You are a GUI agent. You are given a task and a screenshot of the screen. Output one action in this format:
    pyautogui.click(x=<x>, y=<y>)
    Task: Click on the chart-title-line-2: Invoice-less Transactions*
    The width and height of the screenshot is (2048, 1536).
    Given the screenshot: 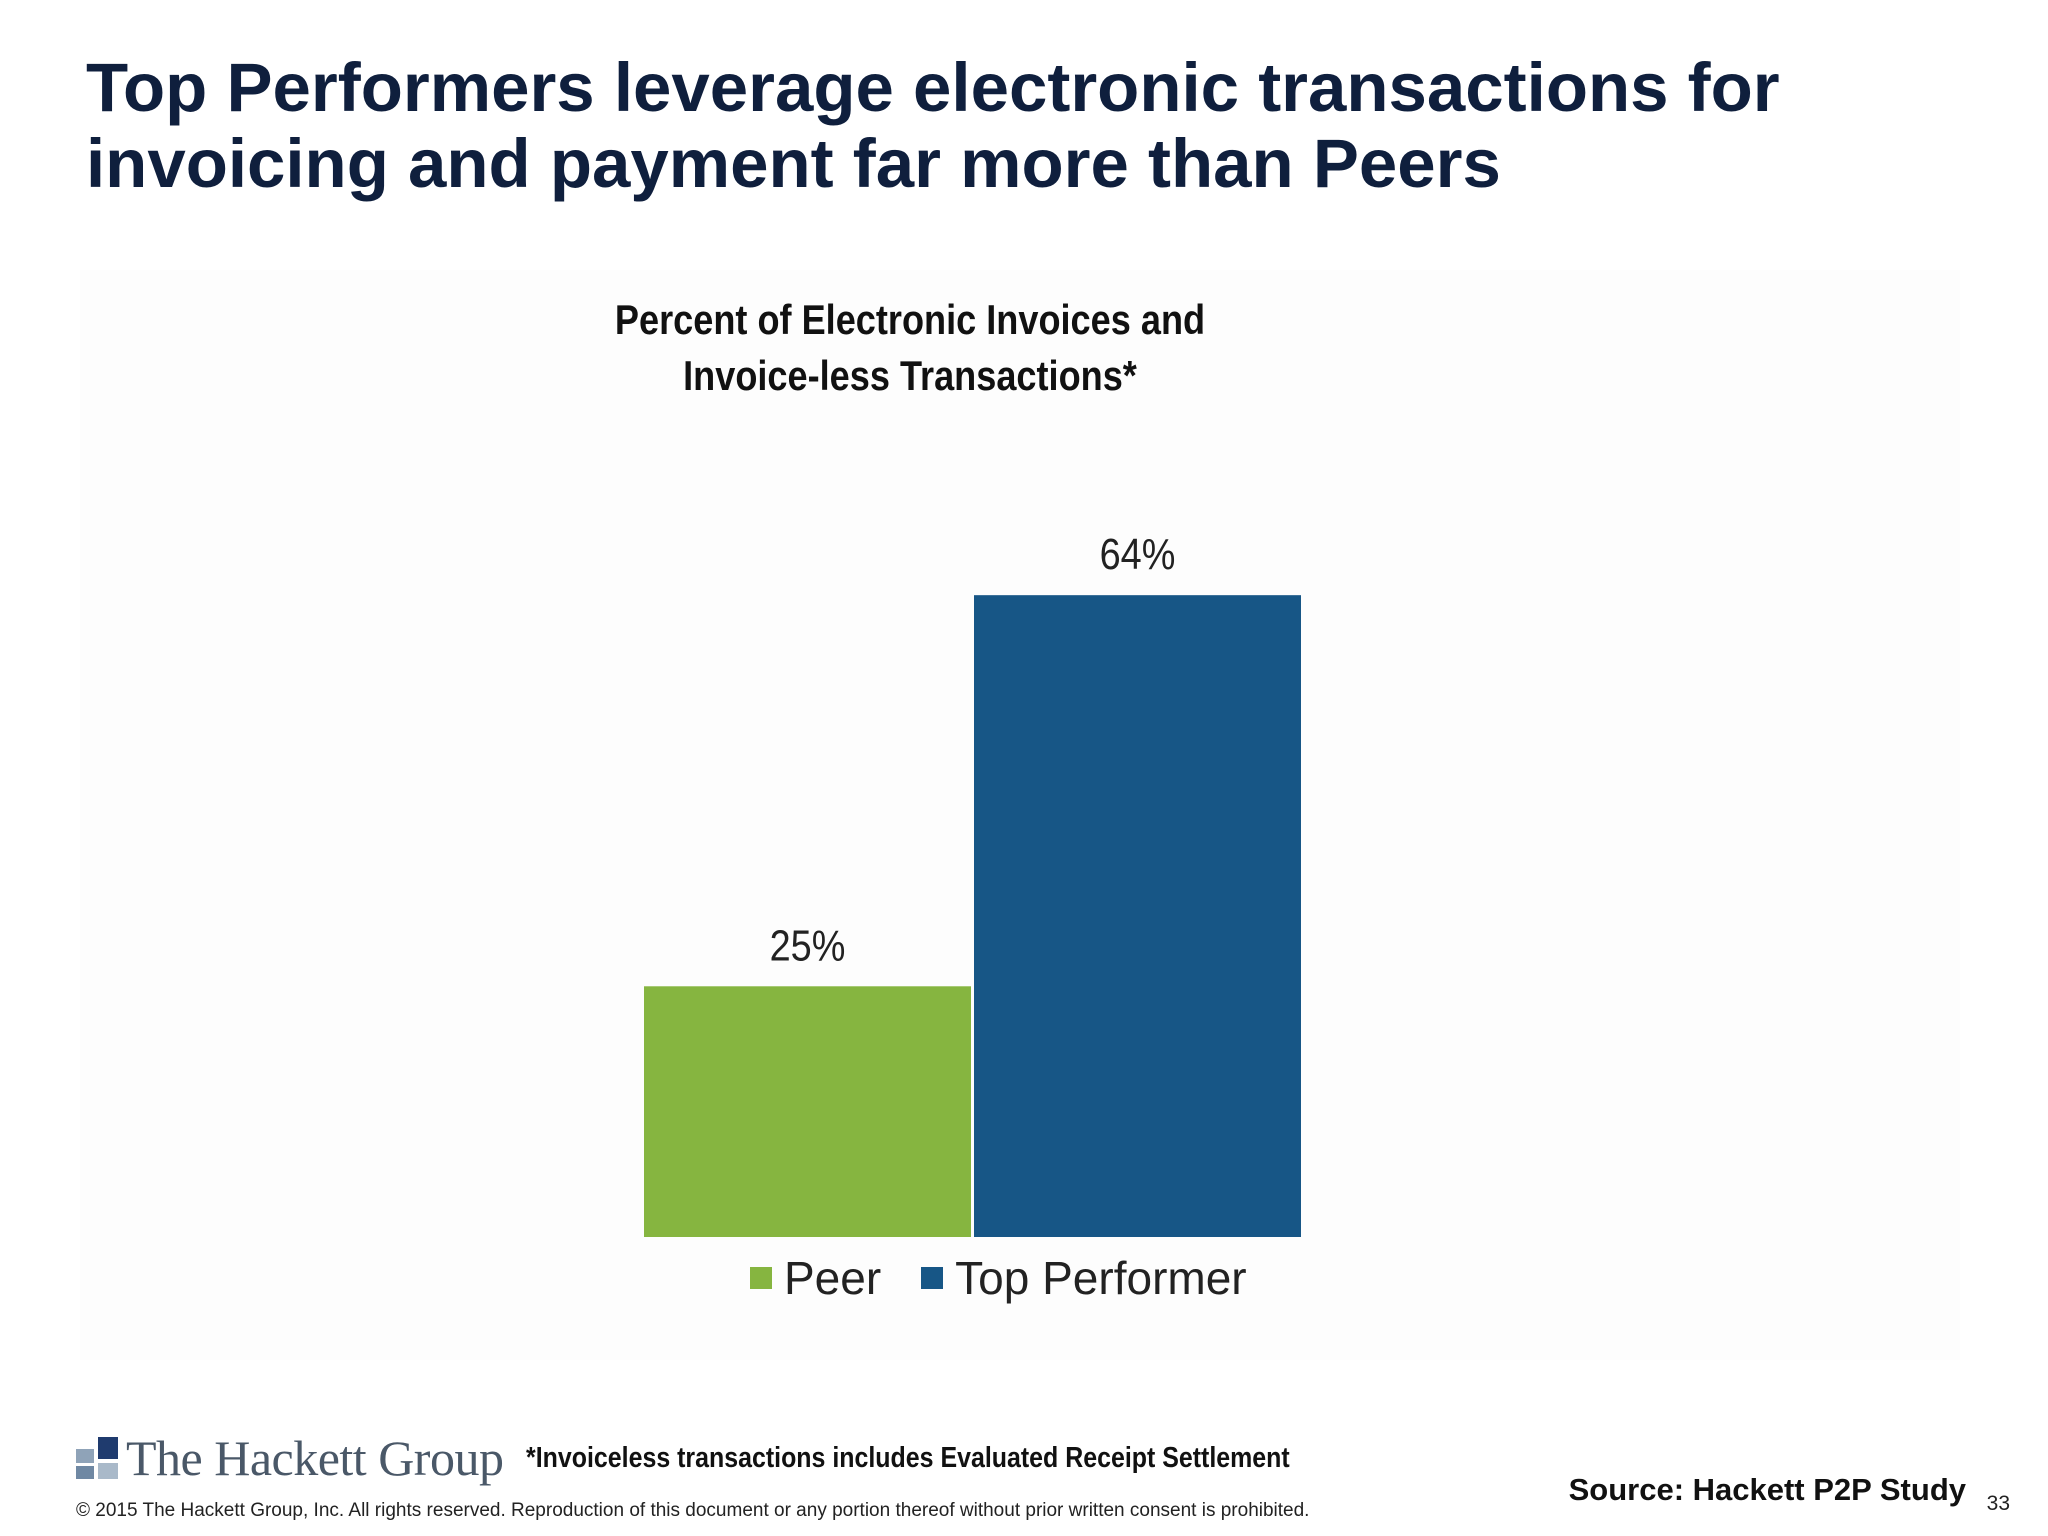 What is the action you would take?
    pyautogui.click(x=910, y=375)
    